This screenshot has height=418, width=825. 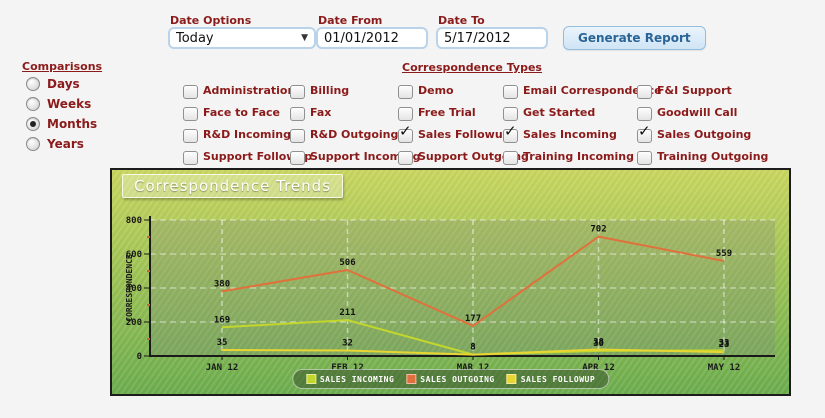 What do you see at coordinates (559, 112) in the screenshot?
I see `checkbox-label: Get Started` at bounding box center [559, 112].